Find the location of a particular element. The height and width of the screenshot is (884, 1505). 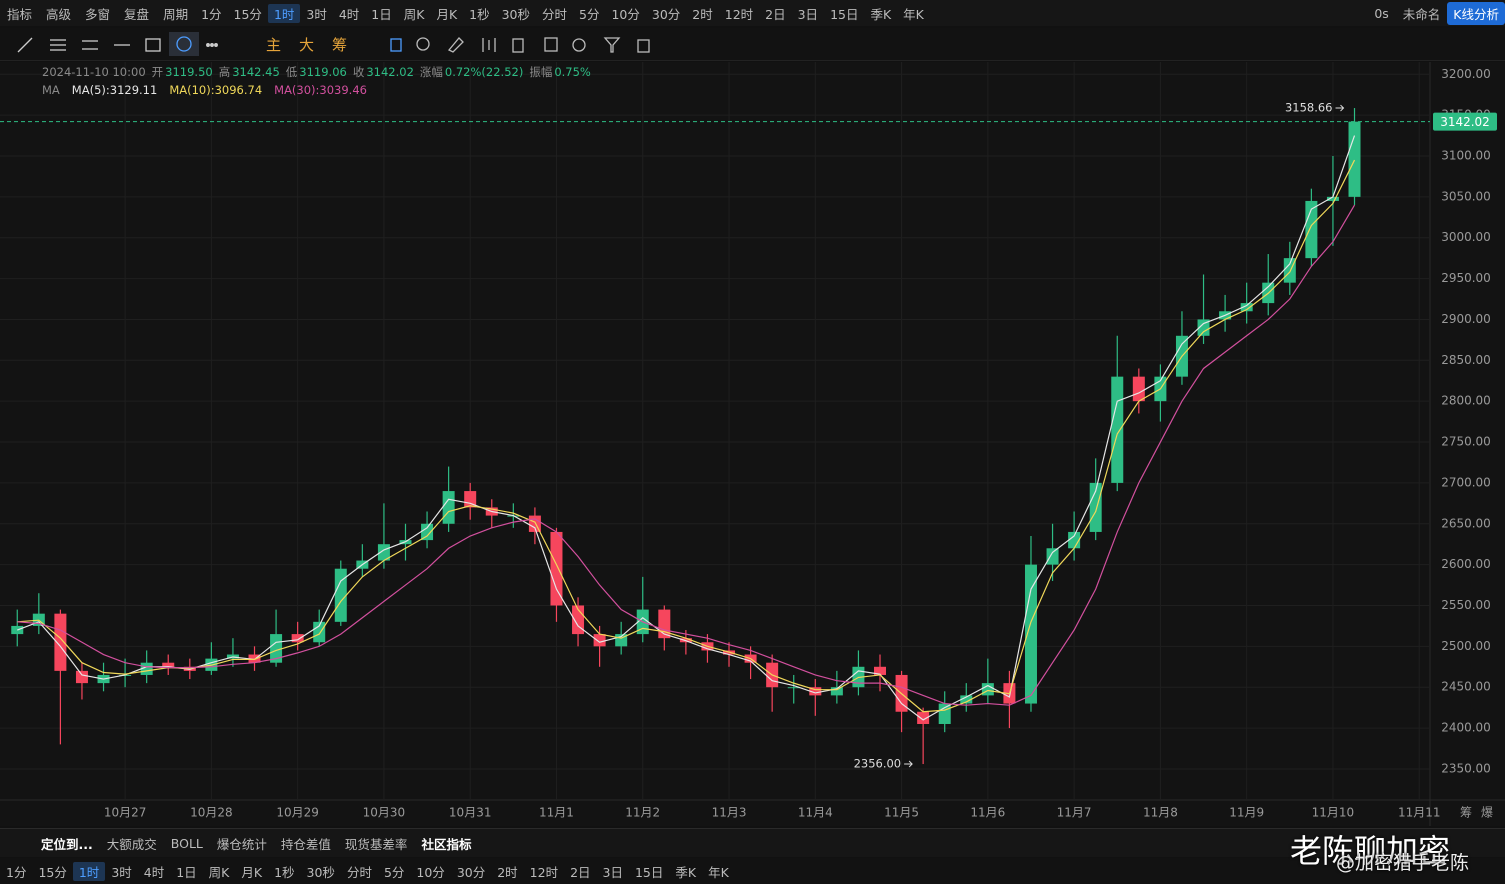

indicator-item: BOLL is located at coordinates (186, 843).